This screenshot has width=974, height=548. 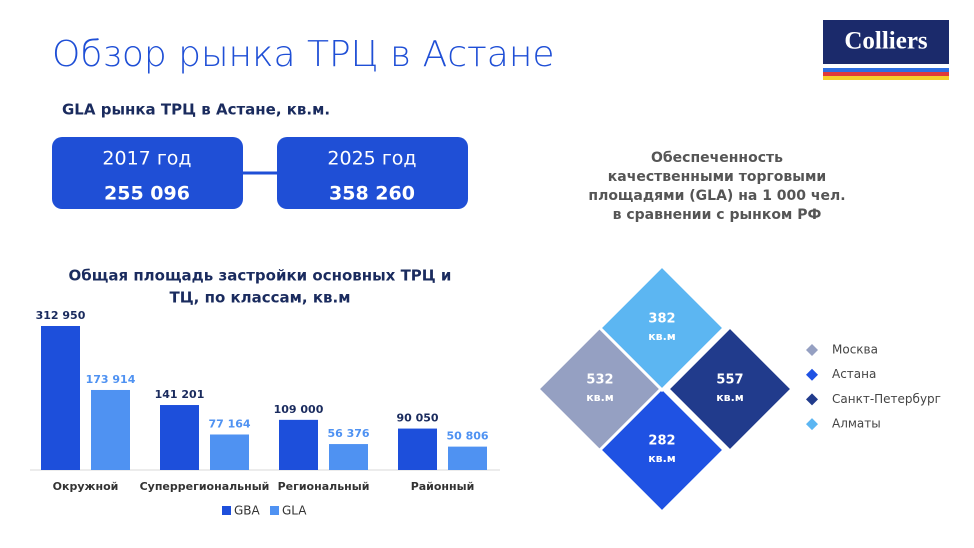 I want to click on slide-title: Обзор рынка ТРЦ в Астане, so click(x=303, y=54).